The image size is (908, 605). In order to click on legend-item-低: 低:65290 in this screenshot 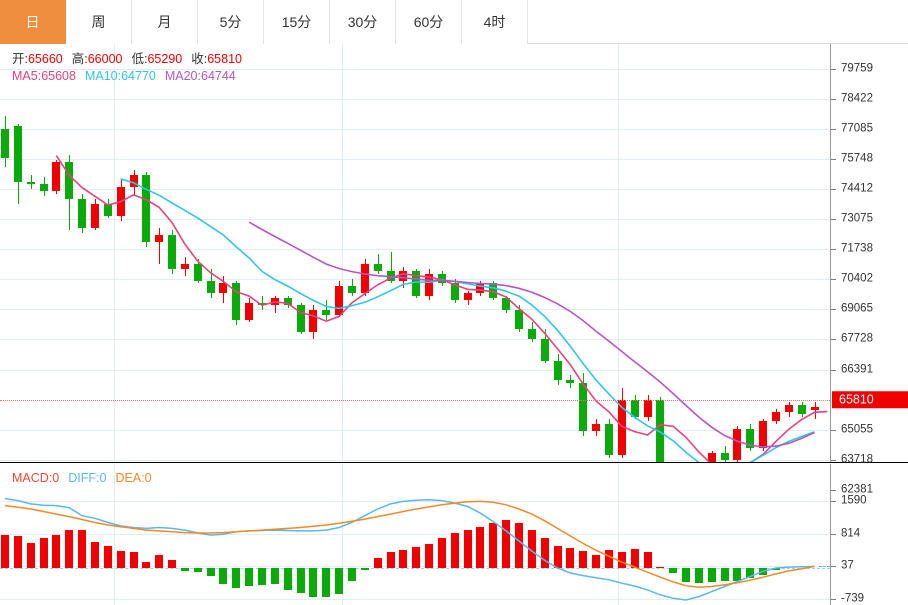, I will do `click(157, 59)`.